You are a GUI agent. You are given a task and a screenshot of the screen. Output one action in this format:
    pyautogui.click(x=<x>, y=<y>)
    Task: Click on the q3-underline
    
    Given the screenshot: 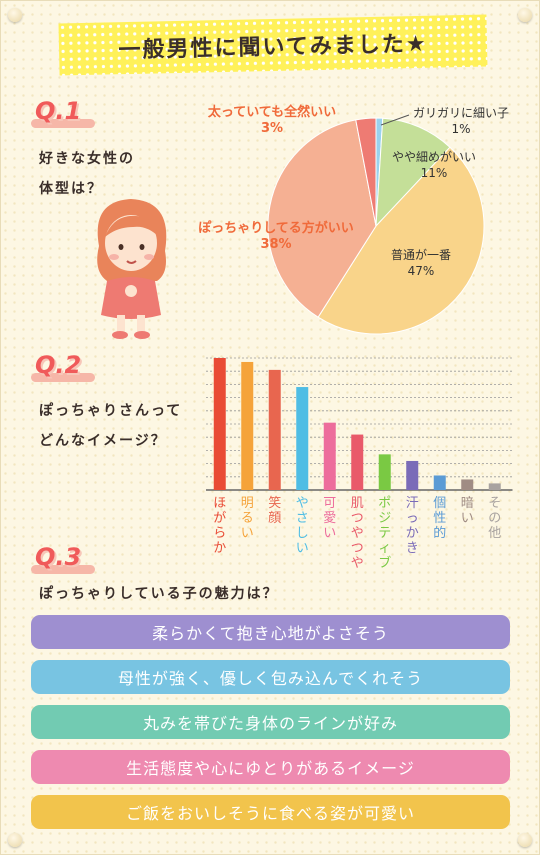 What is the action you would take?
    pyautogui.click(x=63, y=569)
    